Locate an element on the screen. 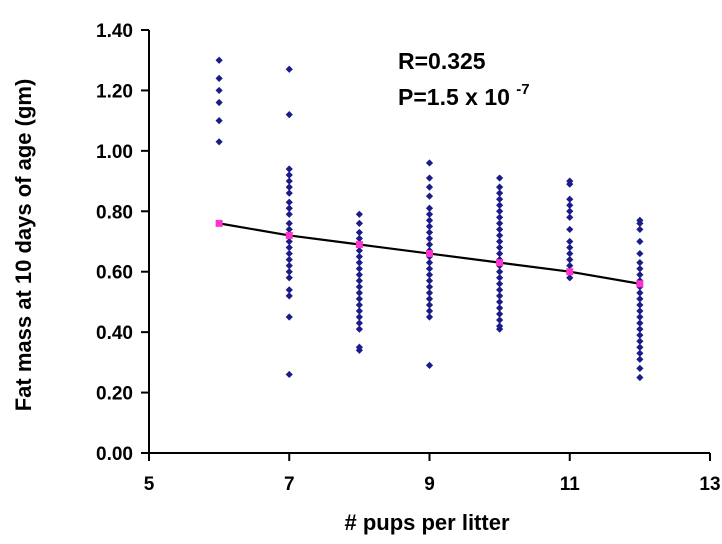  p-value-annotation: P=1.5 x 10 -7 is located at coordinates (464, 95).